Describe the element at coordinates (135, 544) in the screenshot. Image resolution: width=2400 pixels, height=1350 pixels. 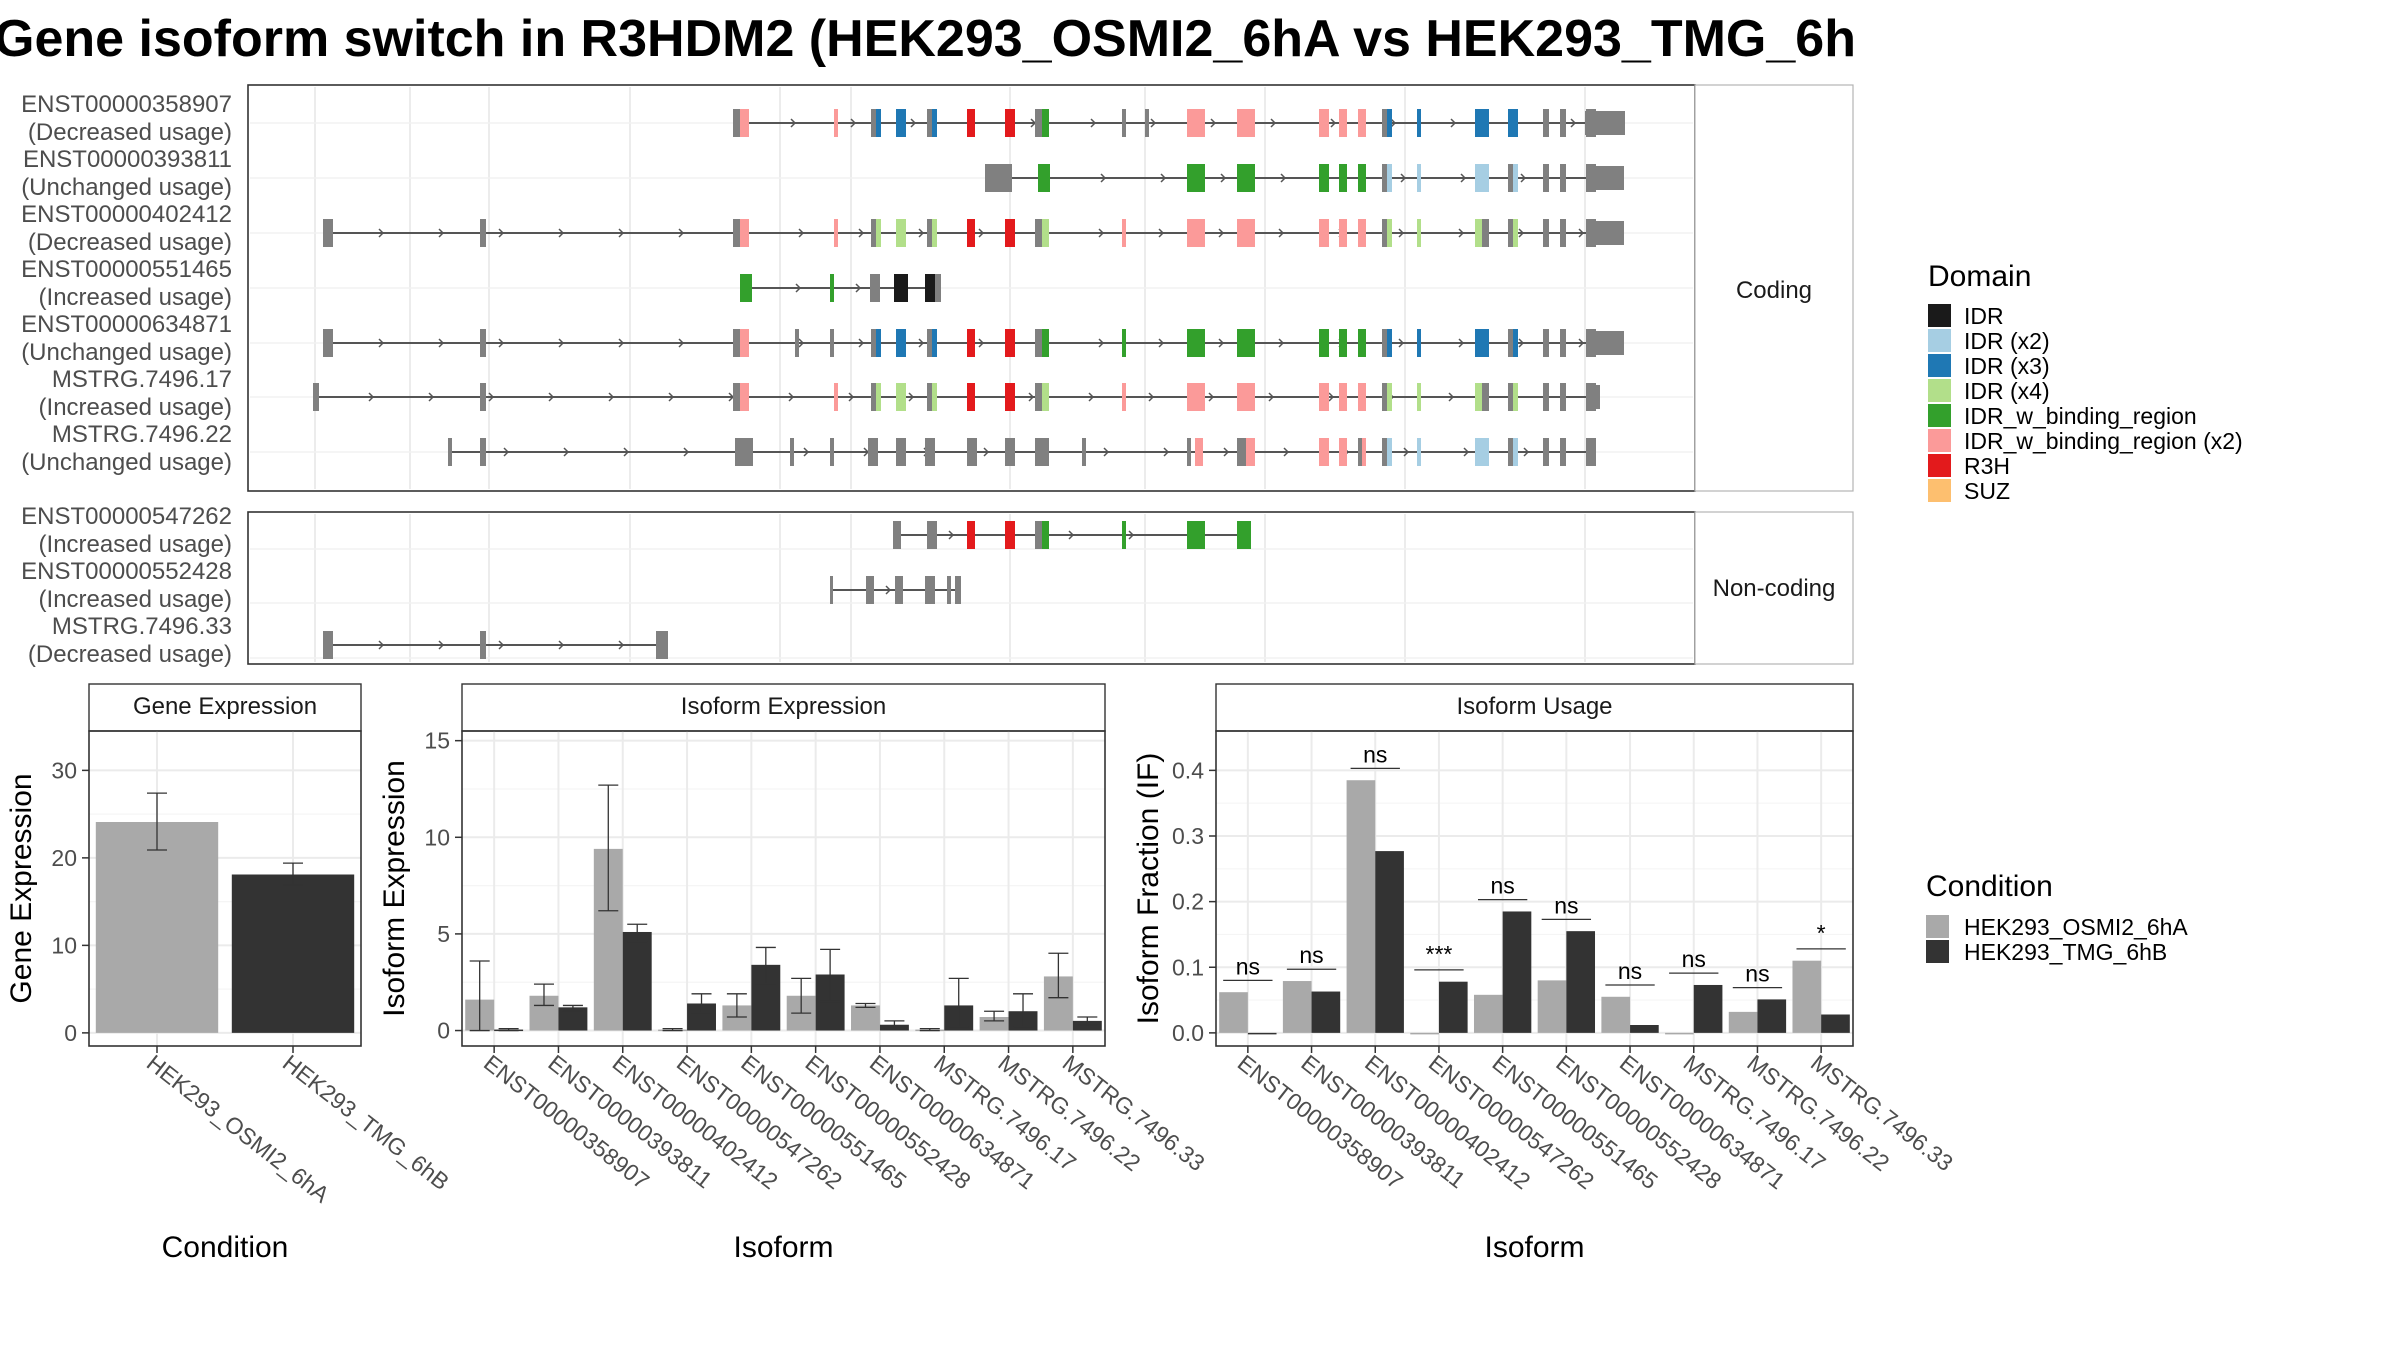
I see `usage-label: (Increased usage)` at that location.